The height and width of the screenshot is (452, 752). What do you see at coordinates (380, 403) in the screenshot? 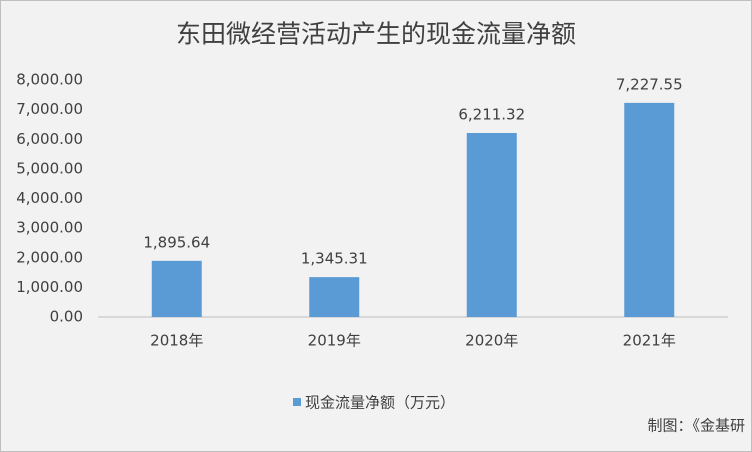
I see `legend-label: 现金流量净额（万元）` at bounding box center [380, 403].